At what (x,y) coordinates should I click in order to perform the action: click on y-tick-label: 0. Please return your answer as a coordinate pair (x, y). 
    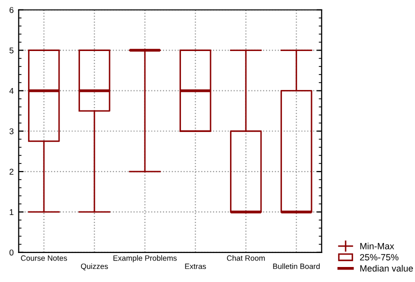
    Looking at the image, I should click on (12, 253).